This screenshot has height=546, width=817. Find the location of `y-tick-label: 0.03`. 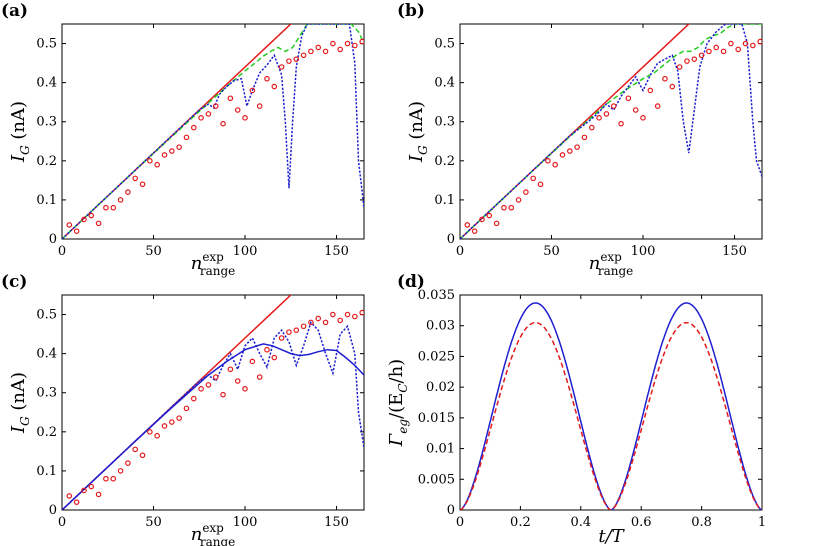

y-tick-label: 0.03 is located at coordinates (440, 326).